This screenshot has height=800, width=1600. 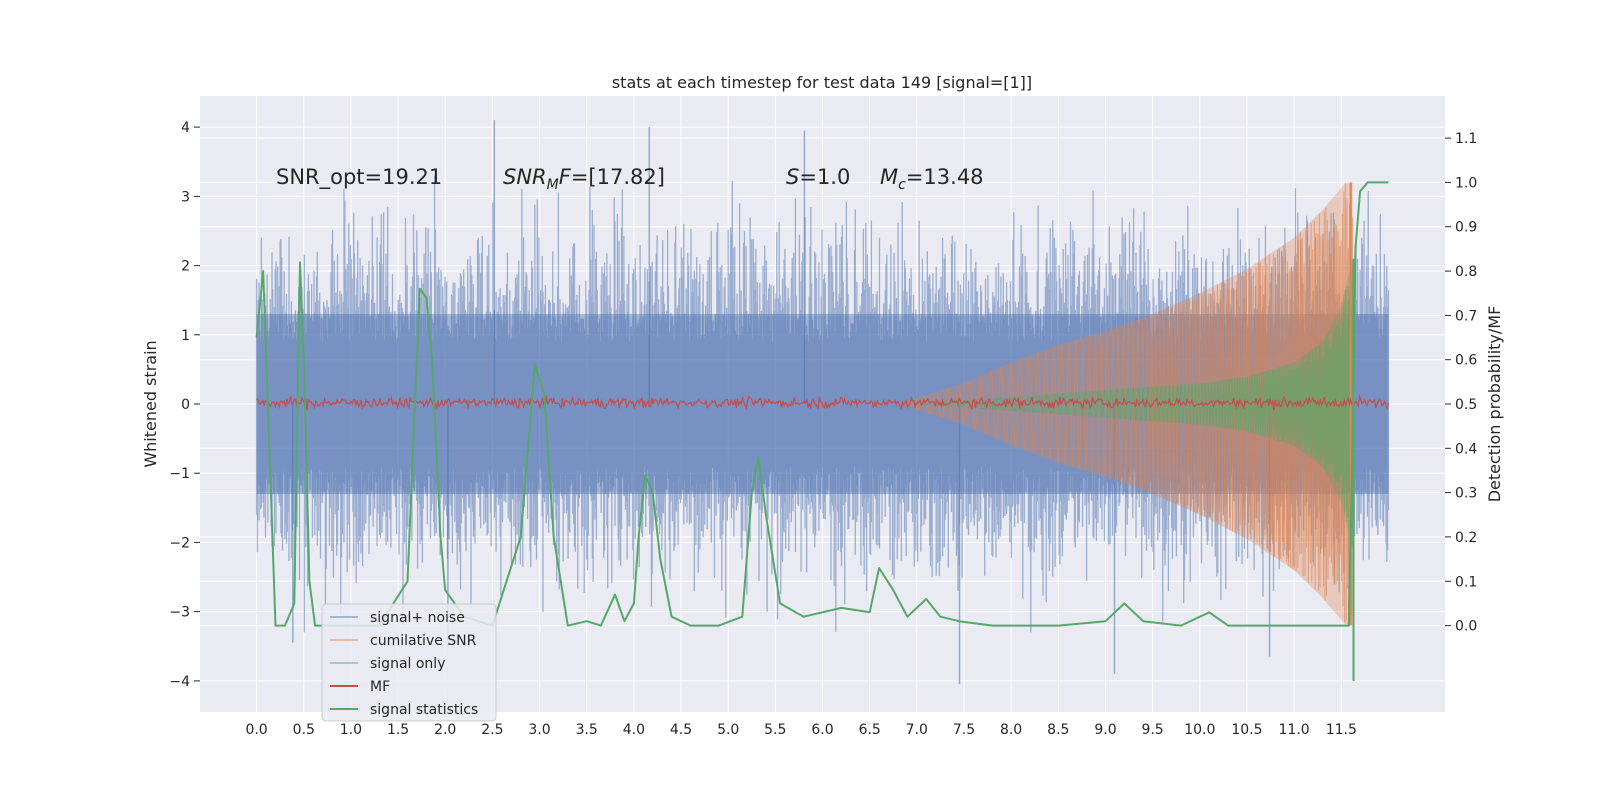 What do you see at coordinates (1466, 183) in the screenshot?
I see `y2-tick-label: 1.0` at bounding box center [1466, 183].